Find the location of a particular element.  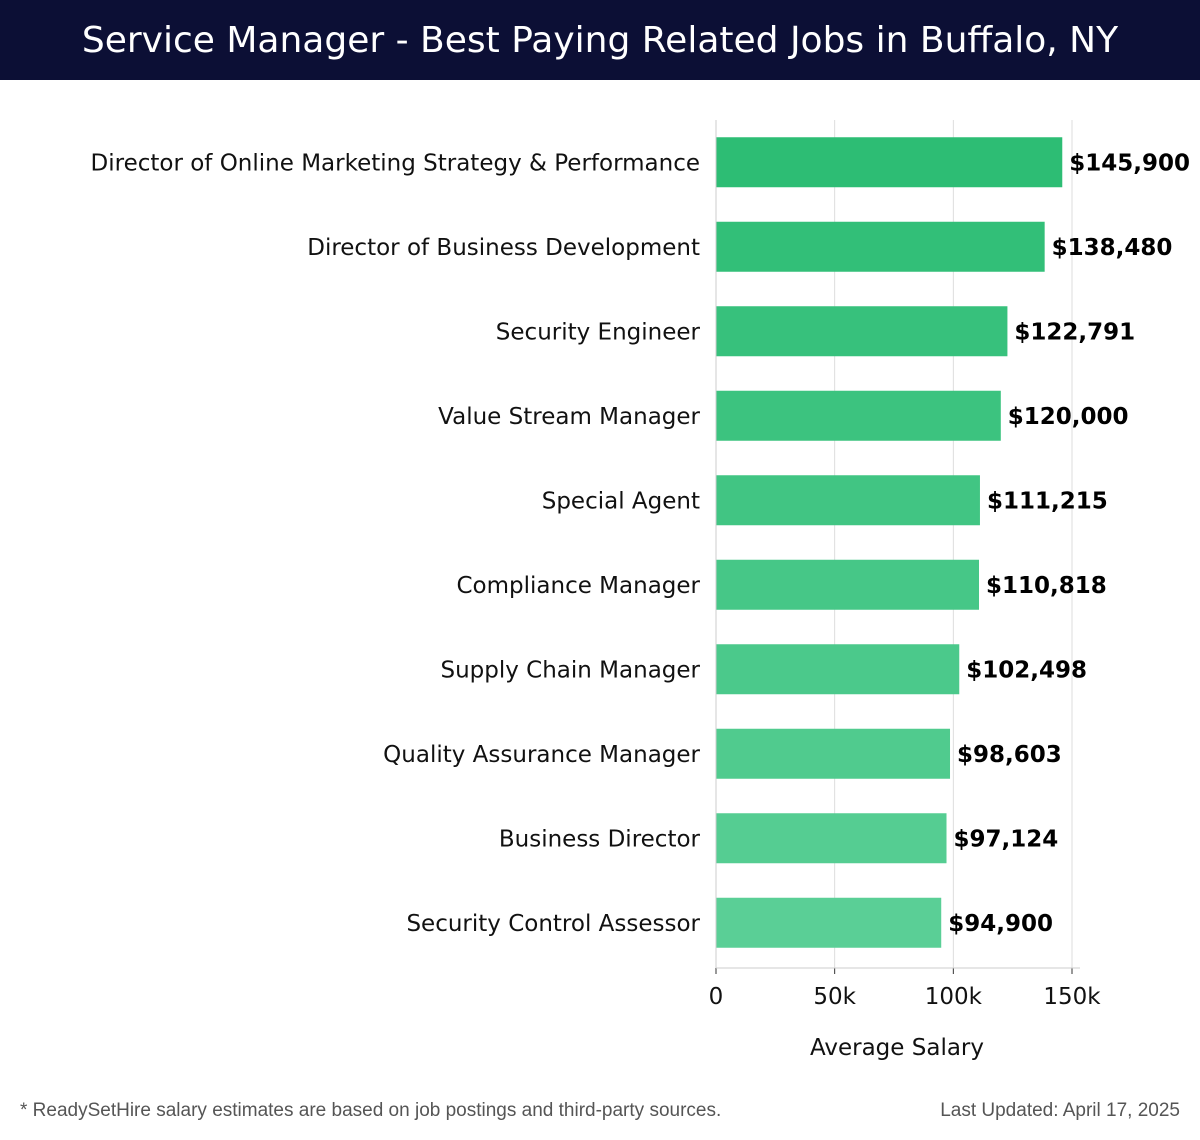

value-label: $122,791 is located at coordinates (1074, 332).